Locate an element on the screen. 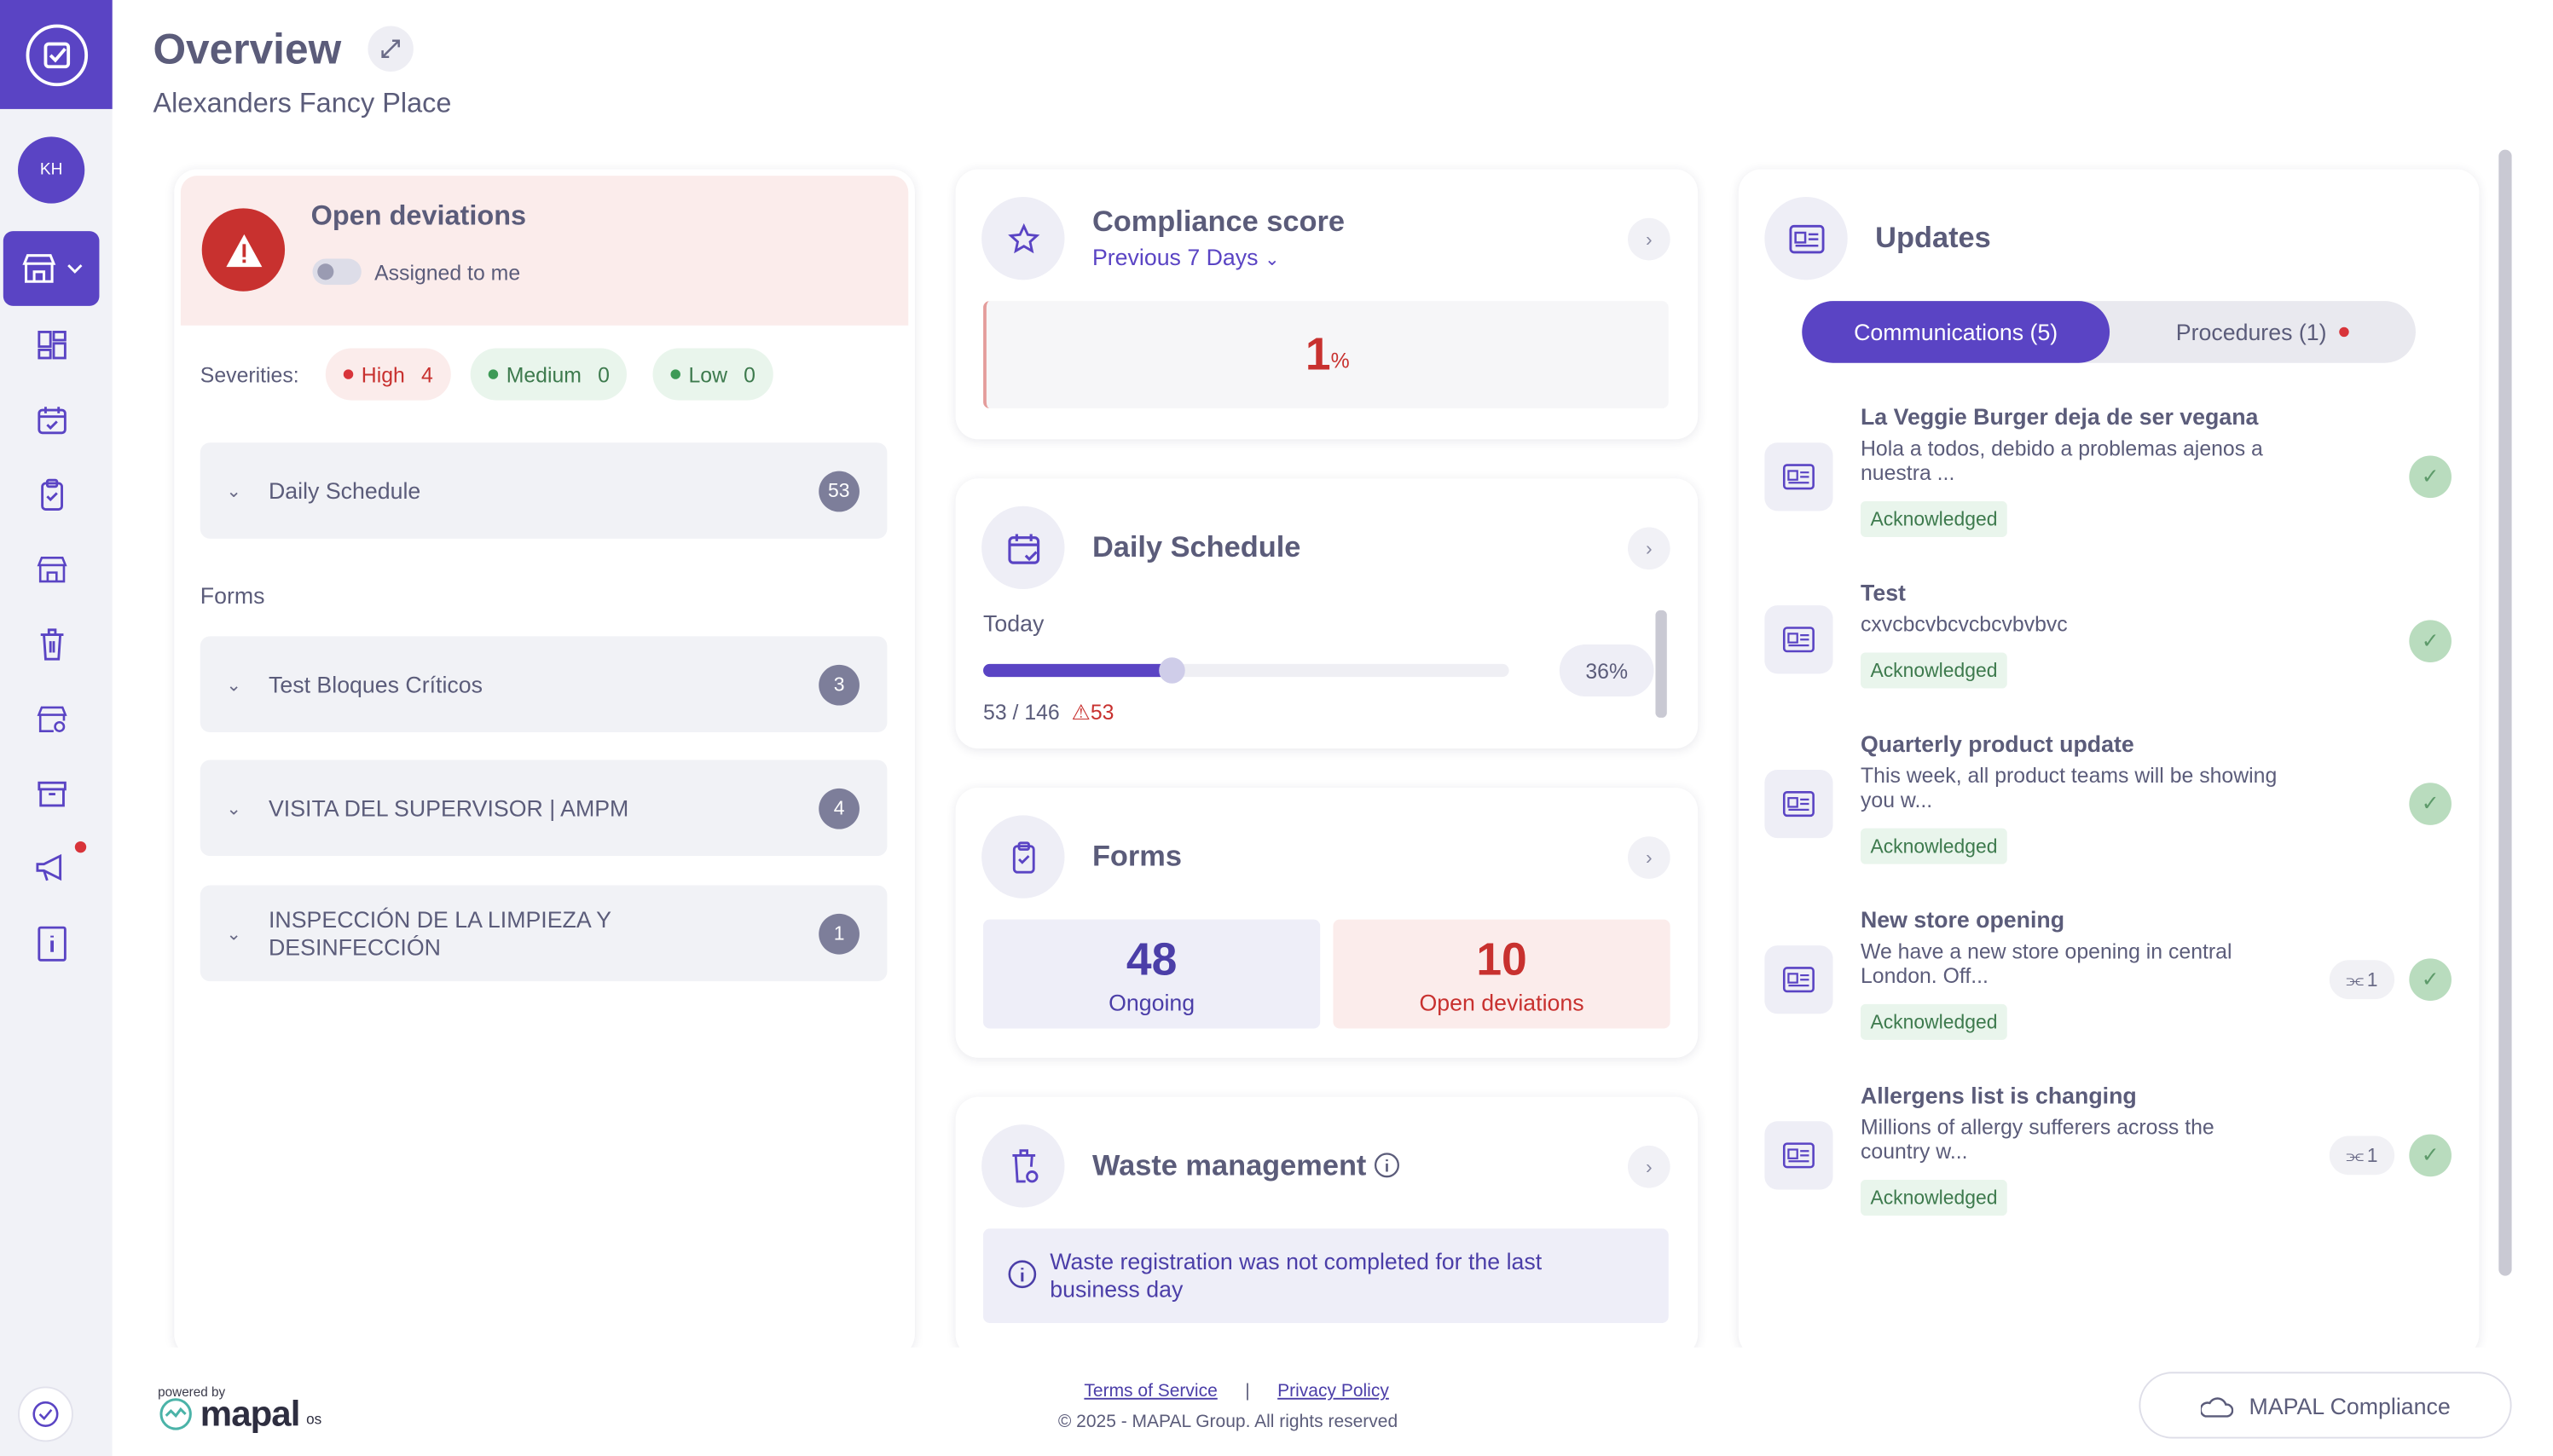 This screenshot has height=1456, width=2553. progress-percent: 36% is located at coordinates (1607, 670).